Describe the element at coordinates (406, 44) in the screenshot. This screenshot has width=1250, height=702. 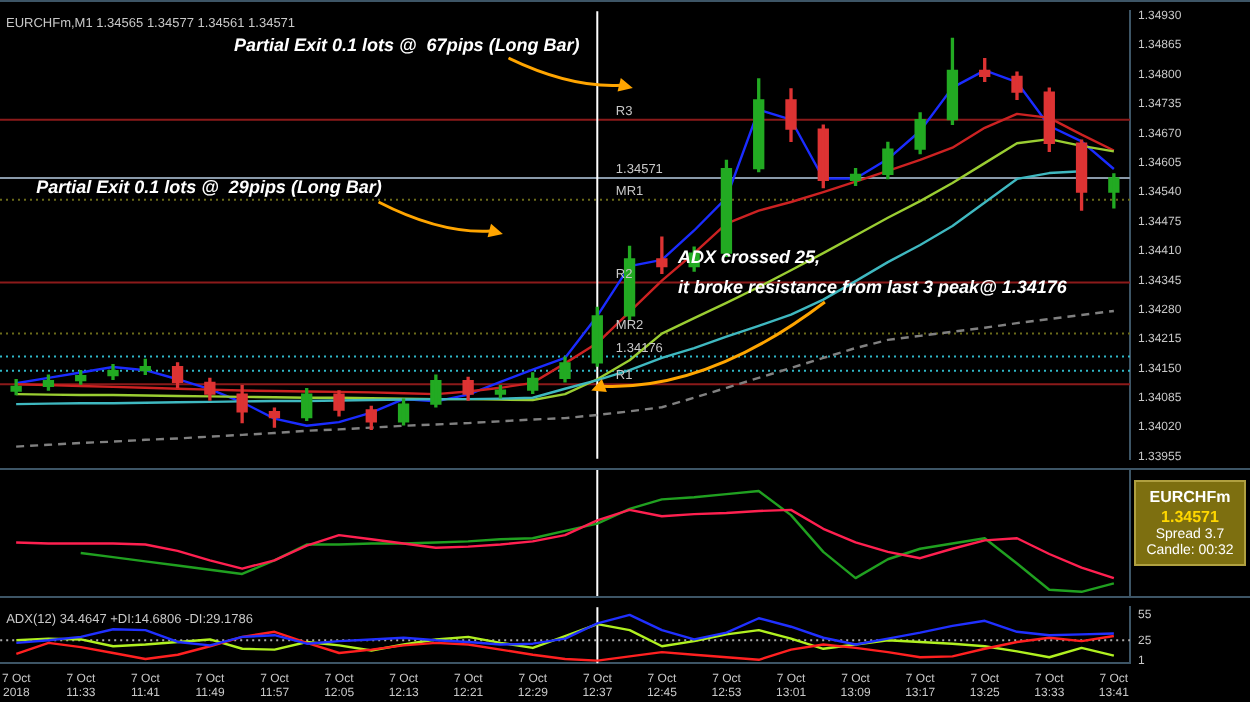
I see `annotation: Partial Exit 0.1 lots @ 67pips (Long Bar)` at that location.